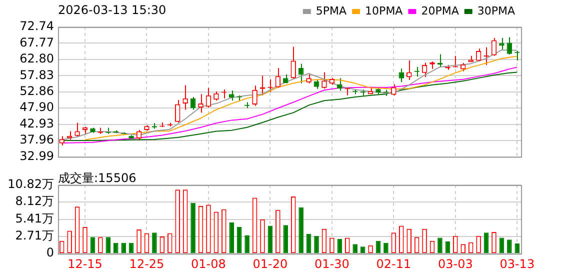 The width and height of the screenshot is (578, 276). What do you see at coordinates (440, 11) in the screenshot?
I see `legend-label: 20PMA` at bounding box center [440, 11].